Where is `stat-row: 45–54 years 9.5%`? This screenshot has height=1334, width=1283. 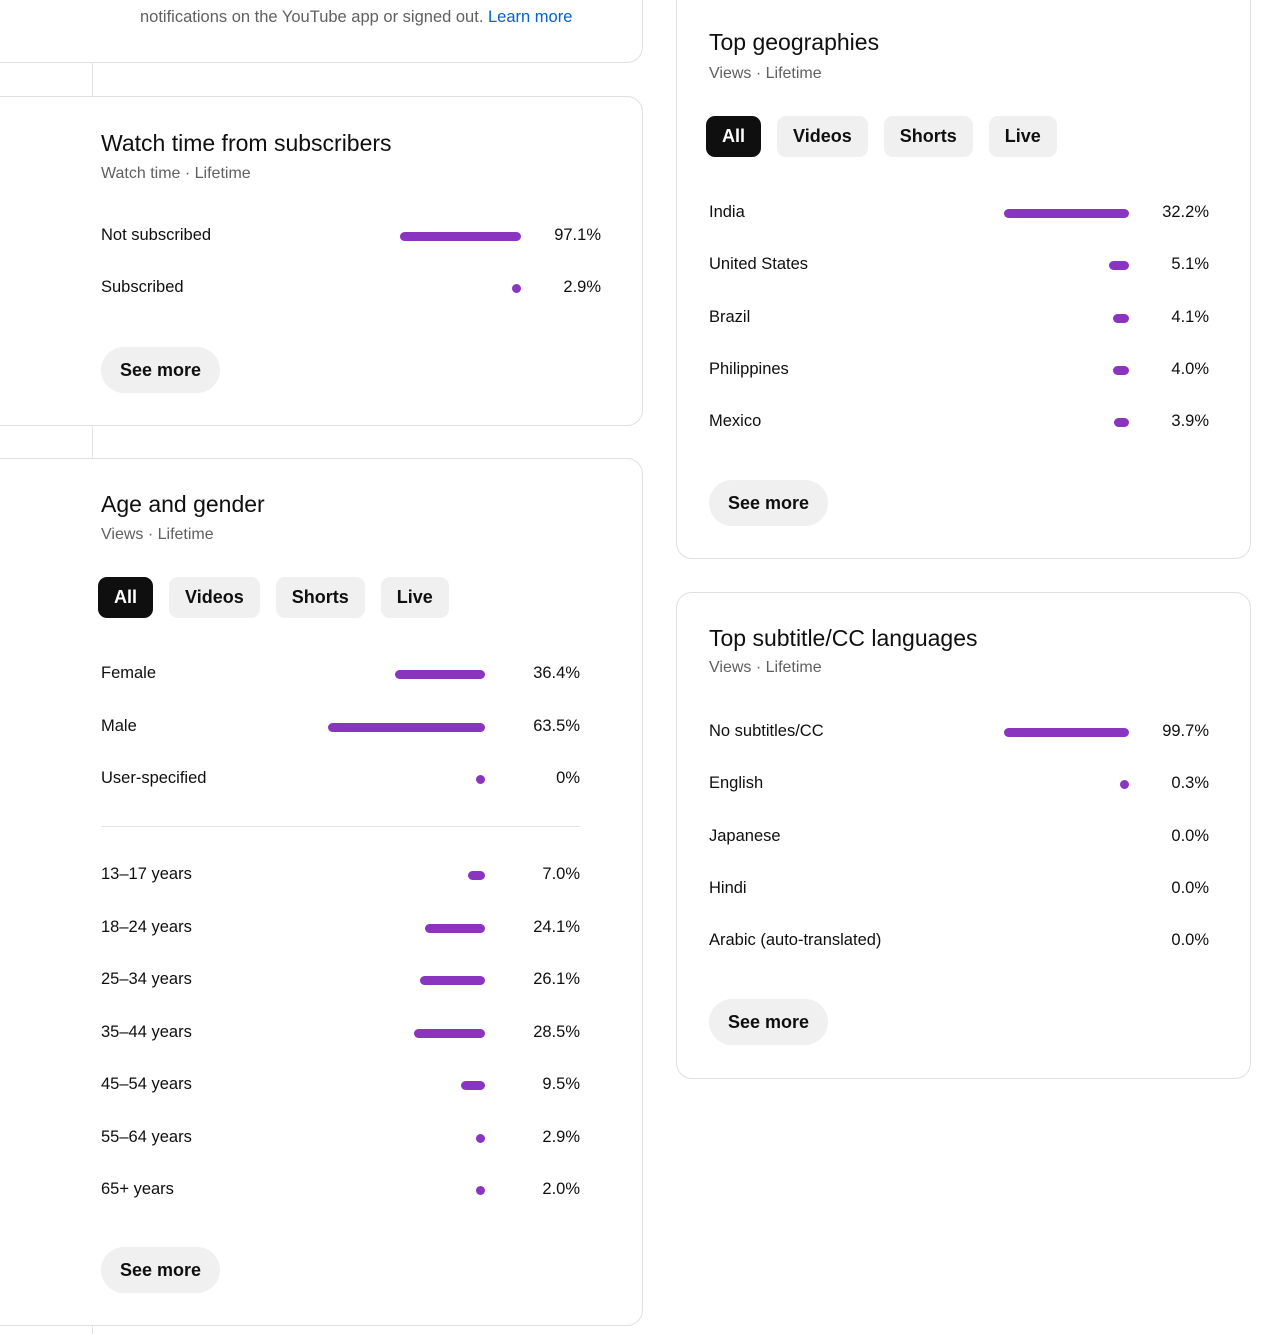
stat-row: 45–54 years 9.5% is located at coordinates (340, 1085).